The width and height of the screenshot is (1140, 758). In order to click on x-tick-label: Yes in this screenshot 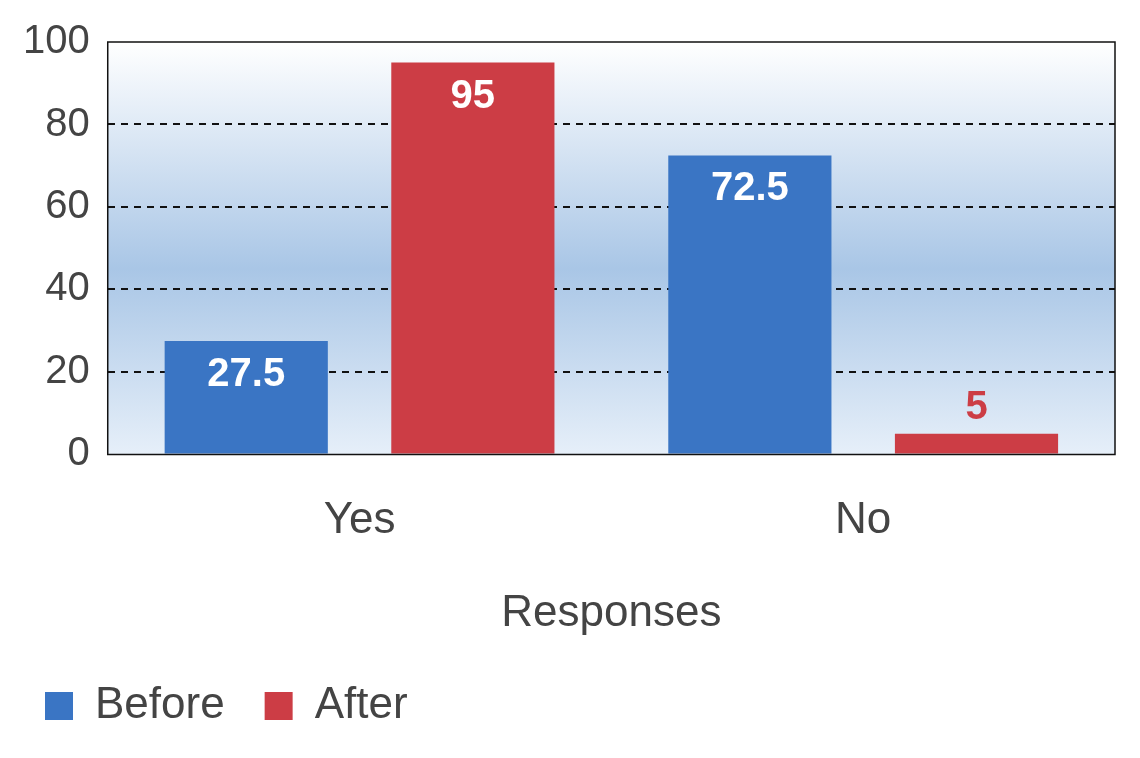, I will do `click(359, 517)`.